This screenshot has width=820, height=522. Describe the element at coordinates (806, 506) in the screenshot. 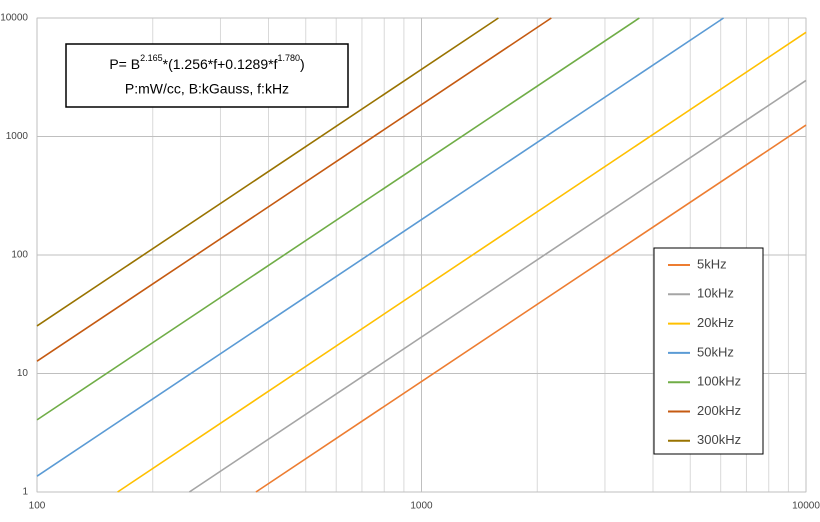

I see `x-tick-label: 10000` at that location.